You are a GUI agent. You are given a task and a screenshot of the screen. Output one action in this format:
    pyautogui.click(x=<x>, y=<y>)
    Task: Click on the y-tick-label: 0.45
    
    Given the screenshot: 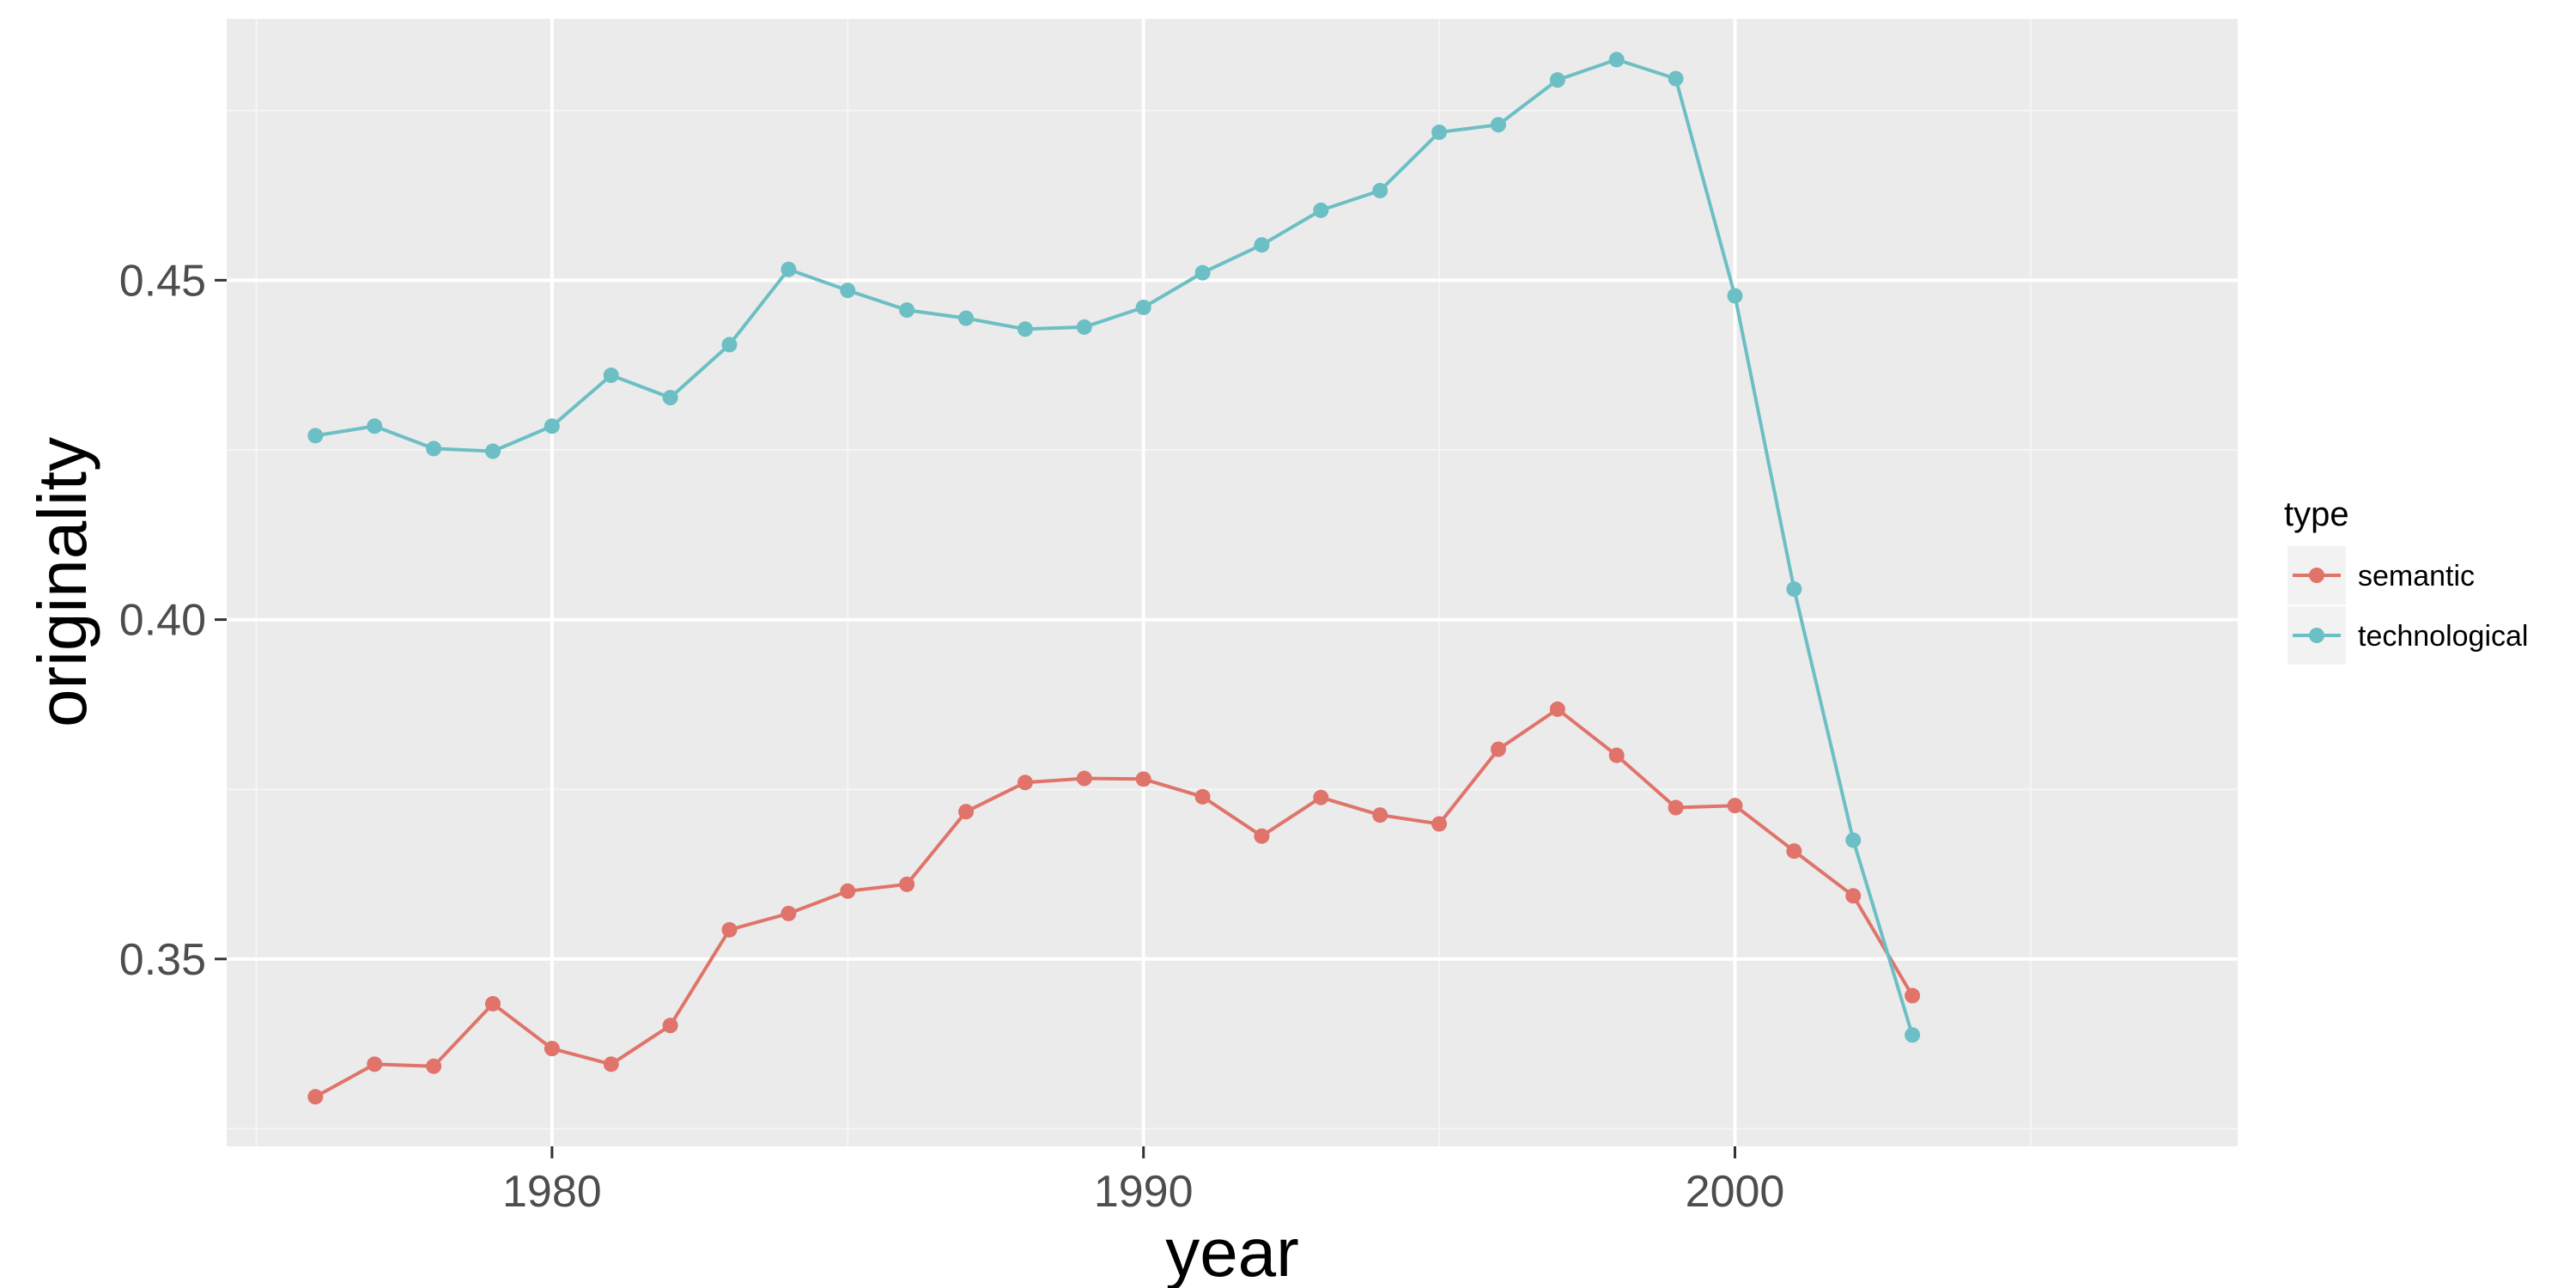 What is the action you would take?
    pyautogui.click(x=162, y=281)
    